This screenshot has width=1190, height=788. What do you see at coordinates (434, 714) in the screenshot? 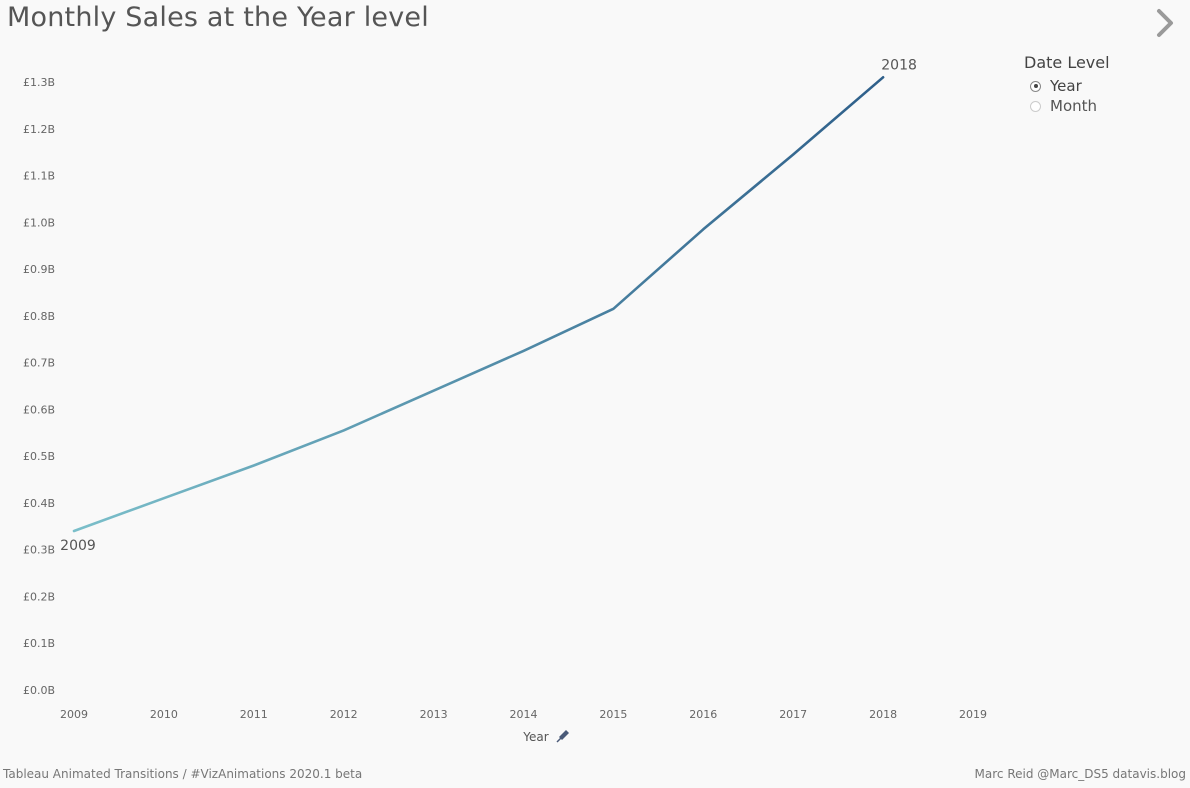
I see `x-tick-label: 2013` at bounding box center [434, 714].